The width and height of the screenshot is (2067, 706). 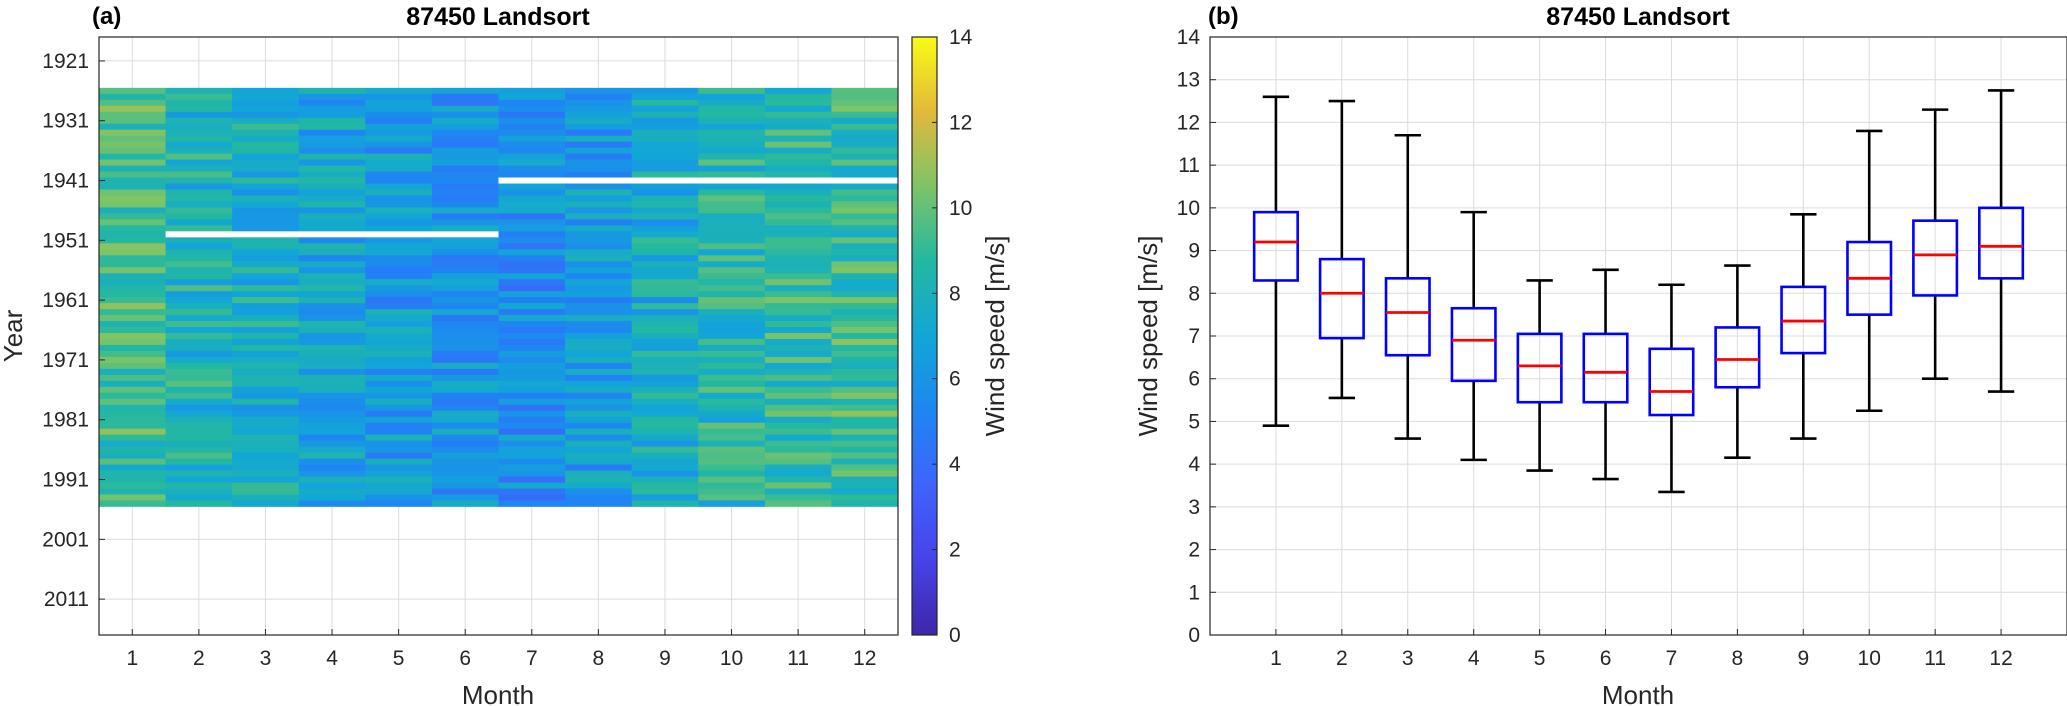 I want to click on boxplot-title: 87450 Landsort, so click(x=1638, y=17).